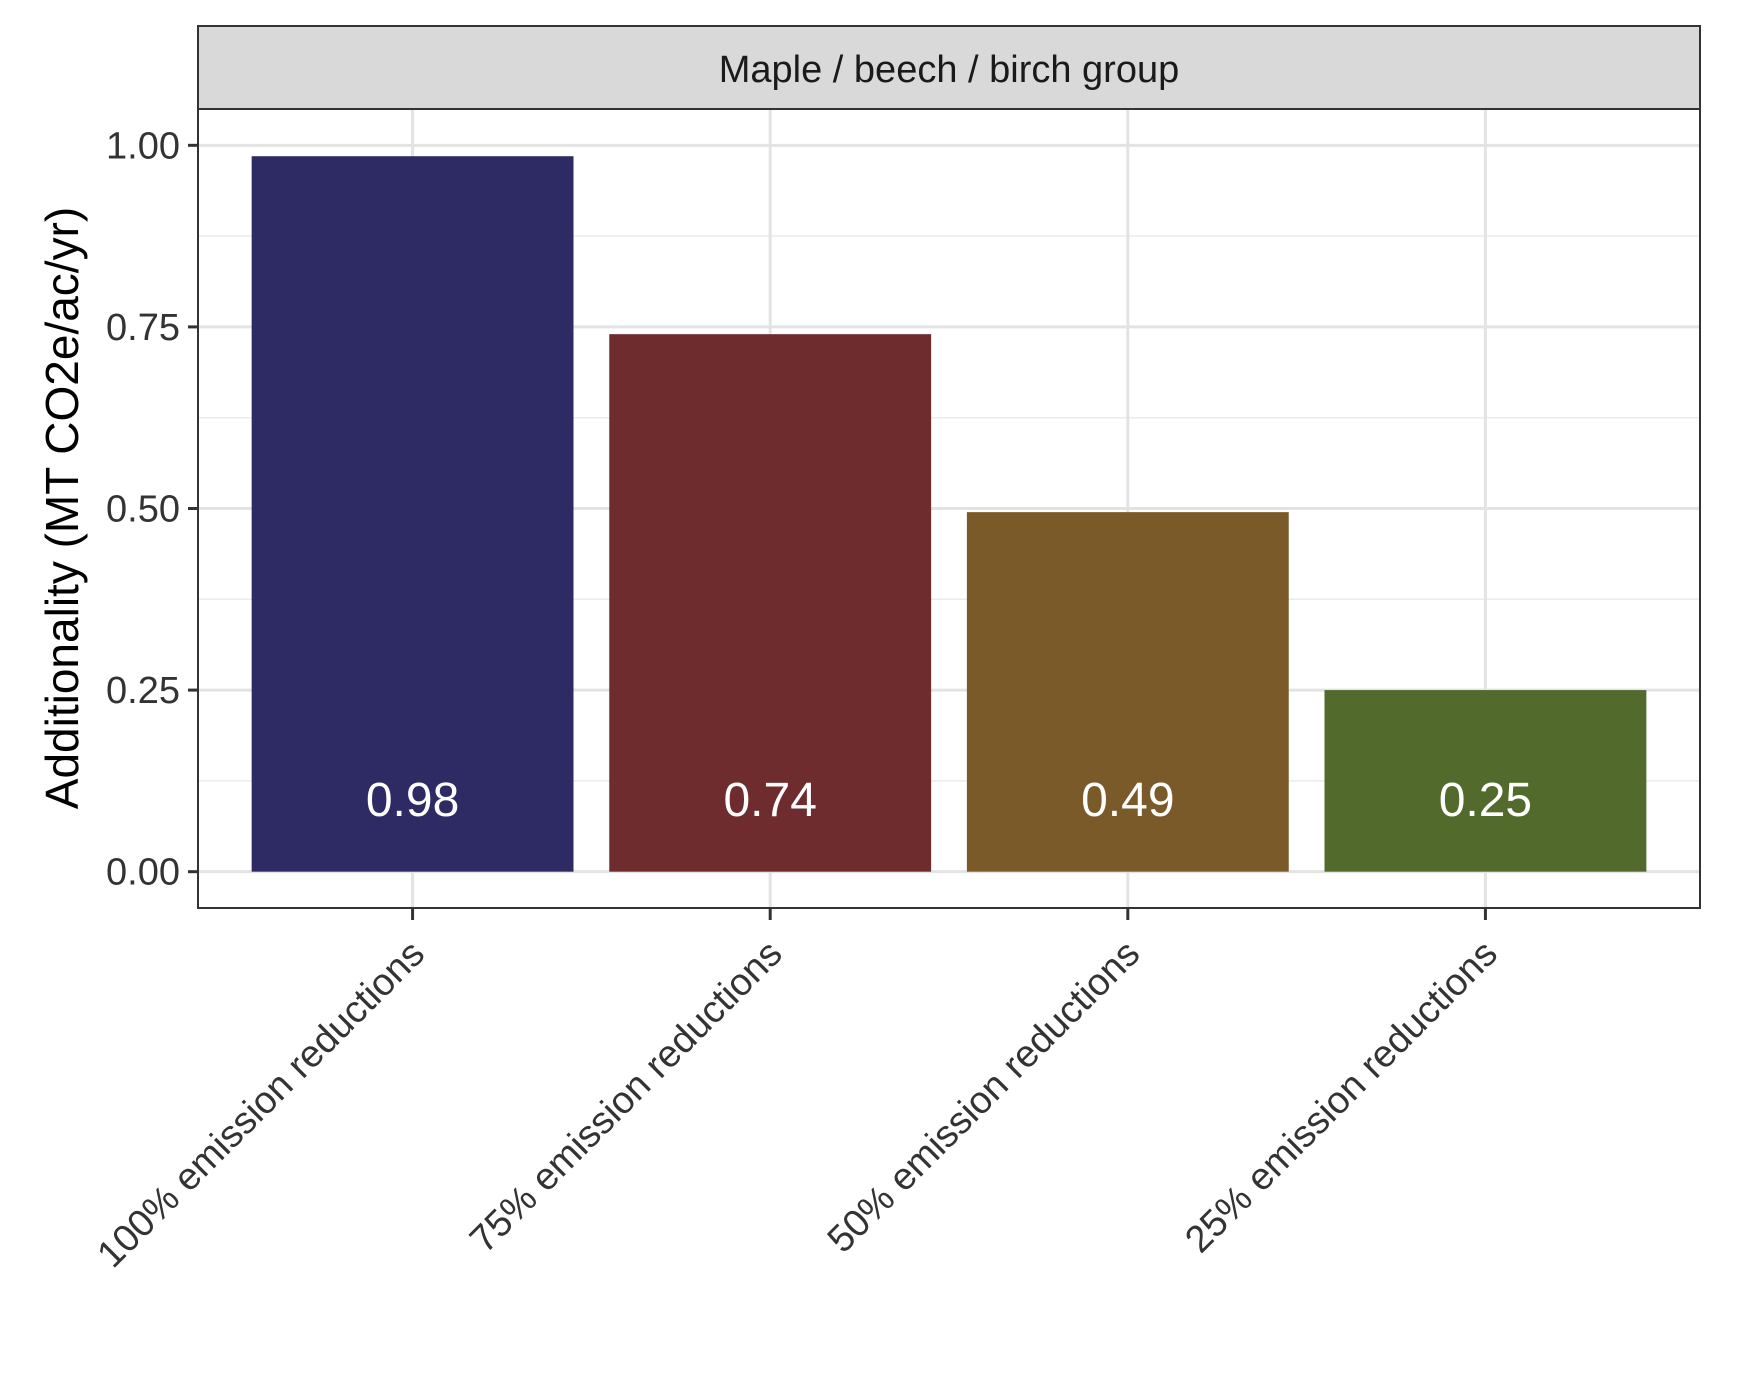  What do you see at coordinates (1127, 800) in the screenshot?
I see `bar-value-label: 0.49` at bounding box center [1127, 800].